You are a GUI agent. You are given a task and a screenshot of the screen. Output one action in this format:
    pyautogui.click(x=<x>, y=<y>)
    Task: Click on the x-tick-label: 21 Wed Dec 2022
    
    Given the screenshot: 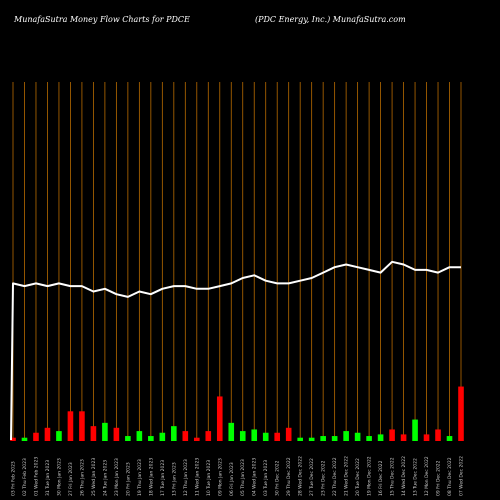 What is the action you would take?
    pyautogui.click(x=347, y=476)
    